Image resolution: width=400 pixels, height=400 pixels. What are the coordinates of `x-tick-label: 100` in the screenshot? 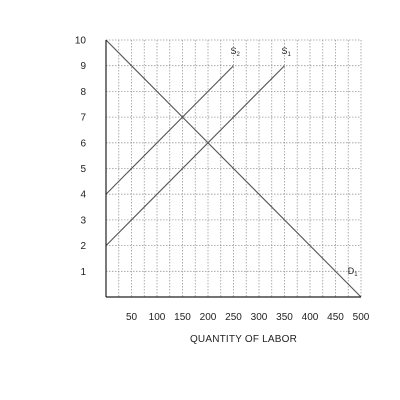 It's located at (157, 317).